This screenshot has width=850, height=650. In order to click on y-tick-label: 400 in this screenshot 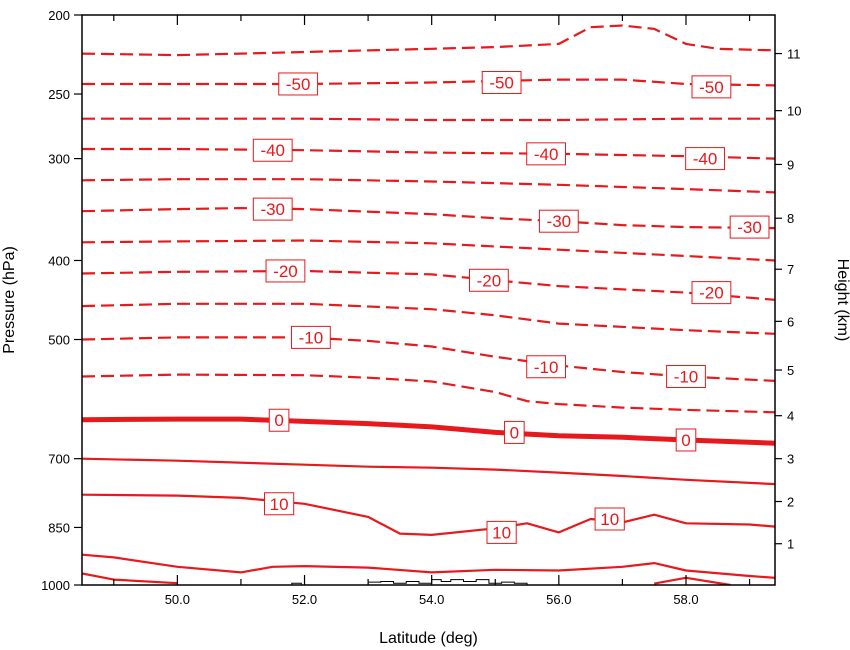, I will do `click(59, 260)`.